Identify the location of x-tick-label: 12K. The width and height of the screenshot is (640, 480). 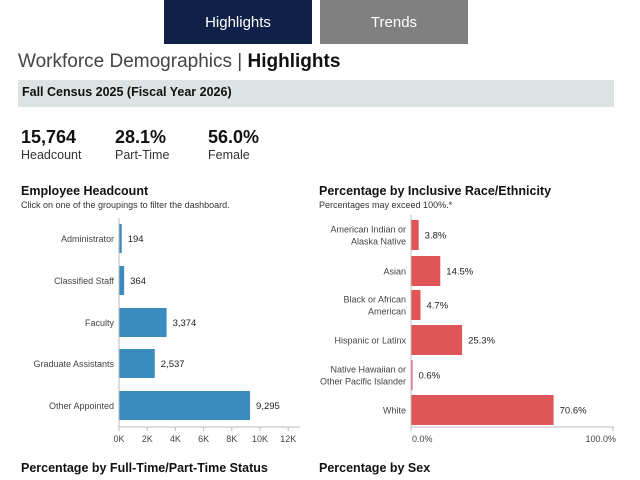
(288, 439).